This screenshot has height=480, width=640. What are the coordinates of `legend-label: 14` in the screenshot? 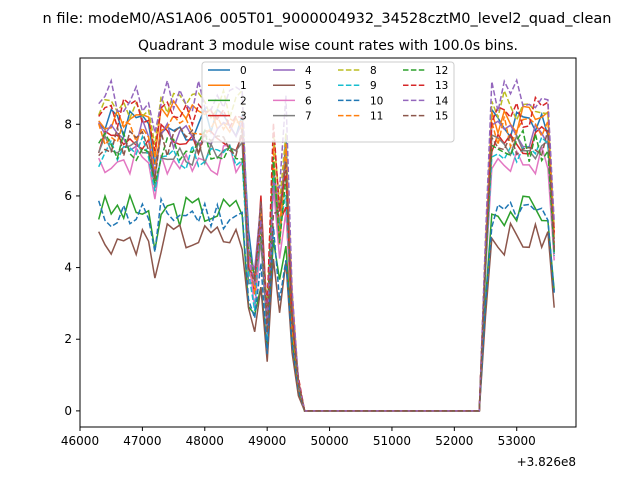 It's located at (442, 101).